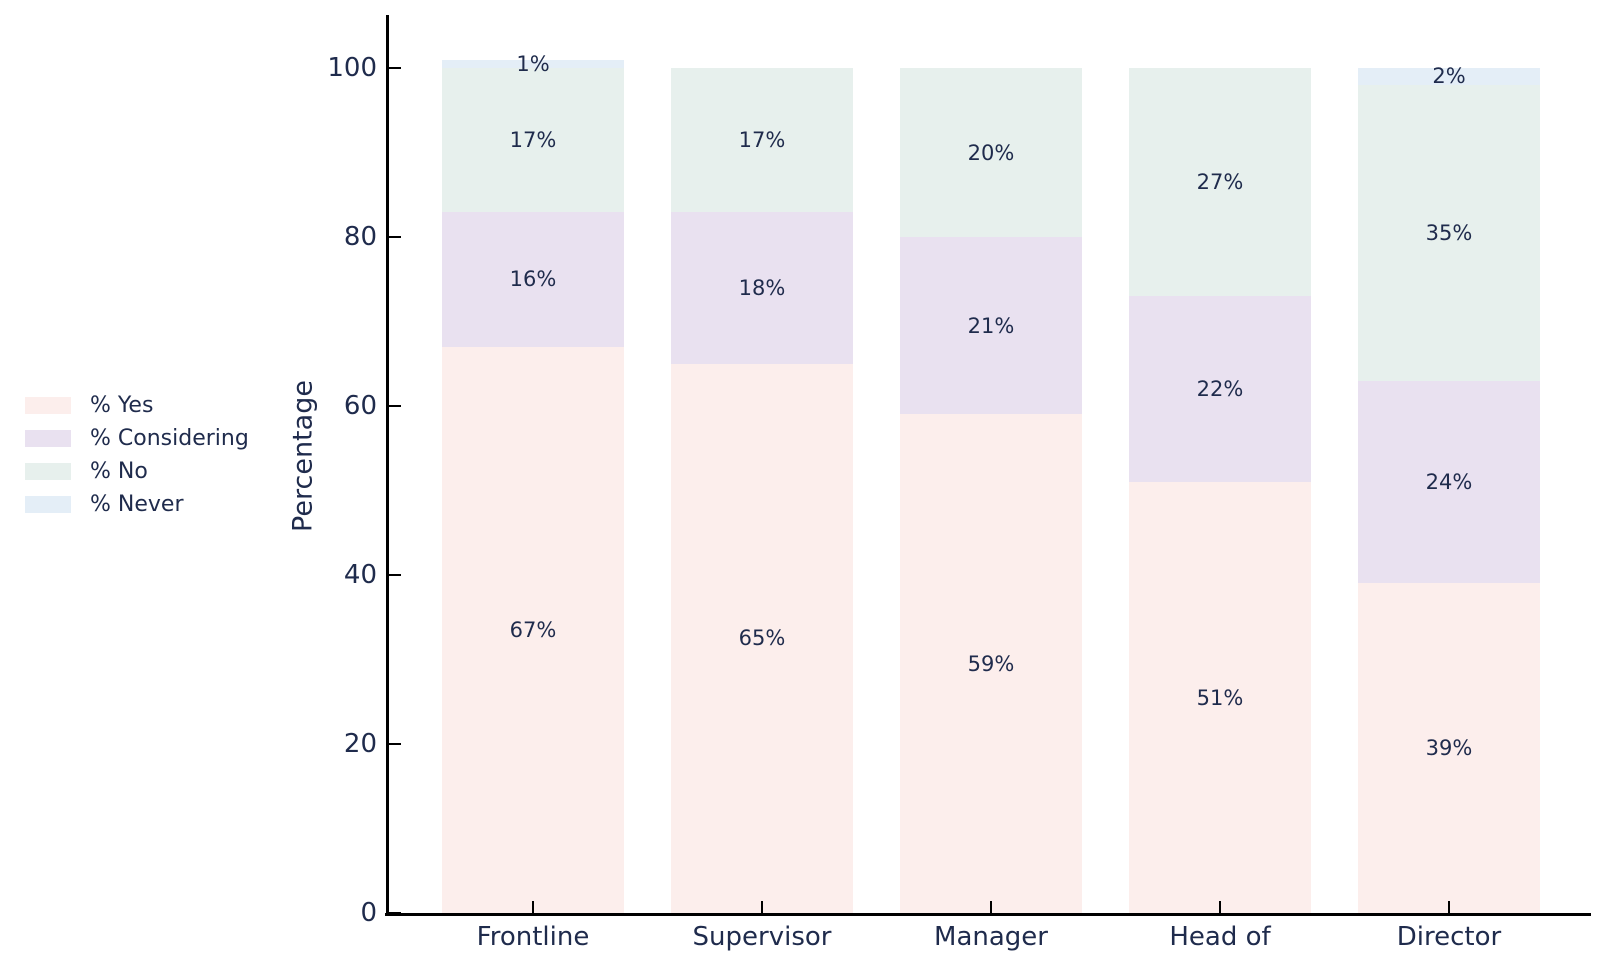 The image size is (1600, 968). Describe the element at coordinates (360, 575) in the screenshot. I see `y-tick-label: 40` at that location.